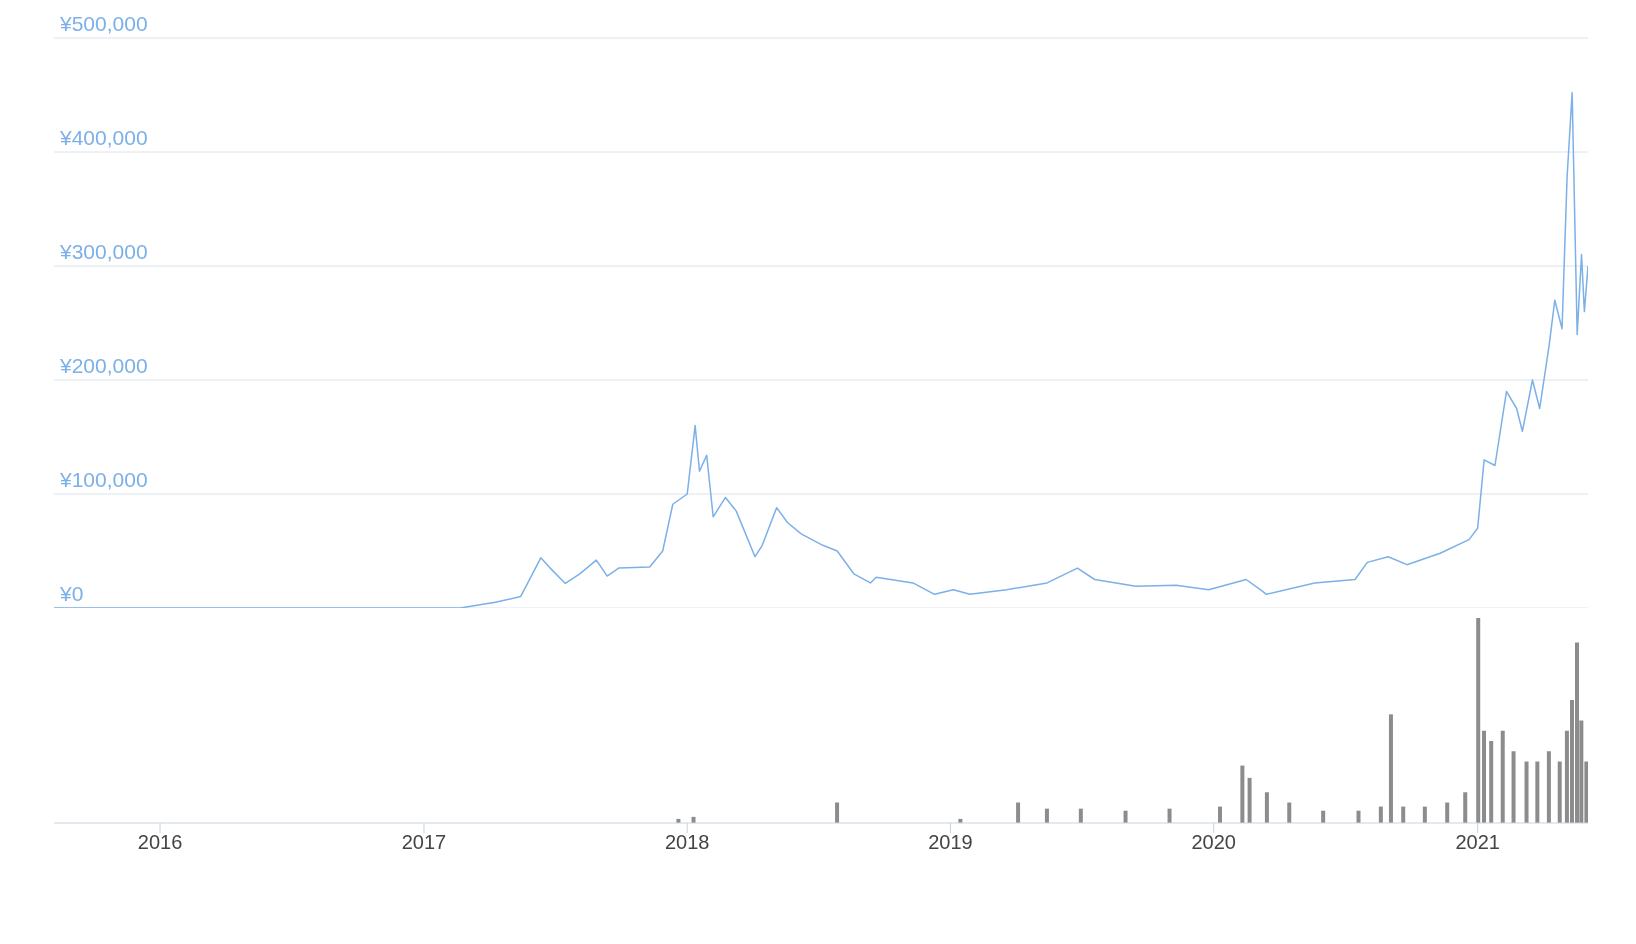 The height and width of the screenshot is (944, 1636). Describe the element at coordinates (103, 366) in the screenshot. I see `y-tick-label: ¥200,000` at that location.